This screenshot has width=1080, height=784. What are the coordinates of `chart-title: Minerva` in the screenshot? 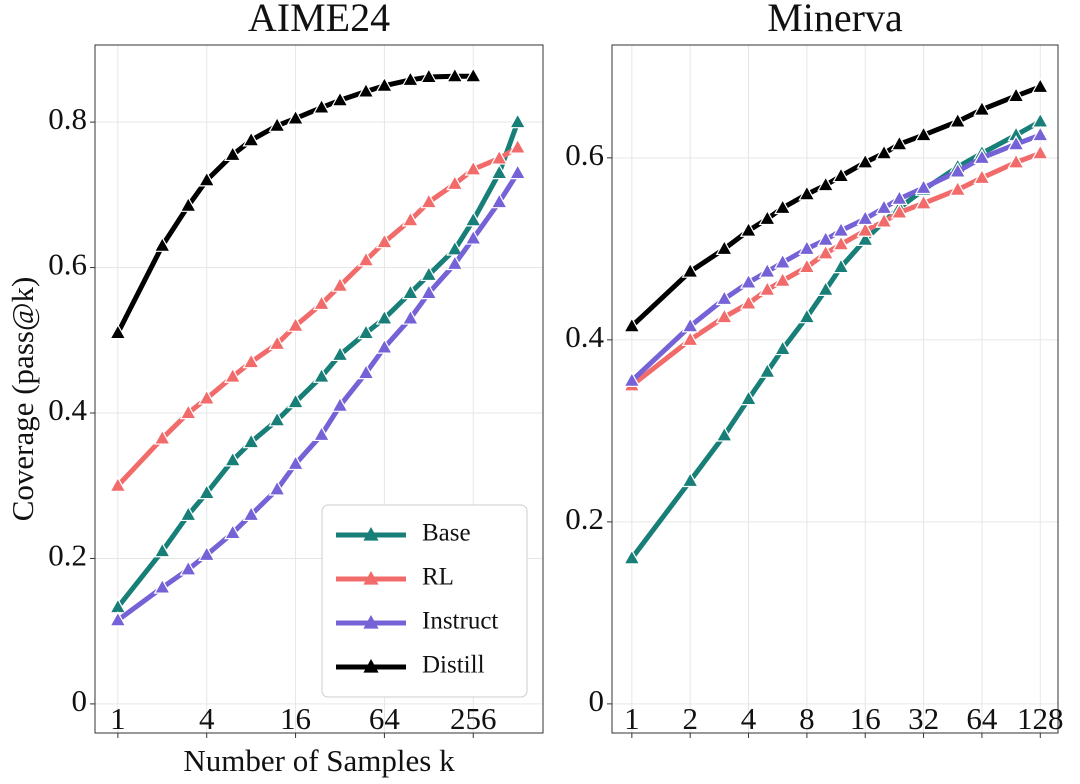 It's located at (835, 20).